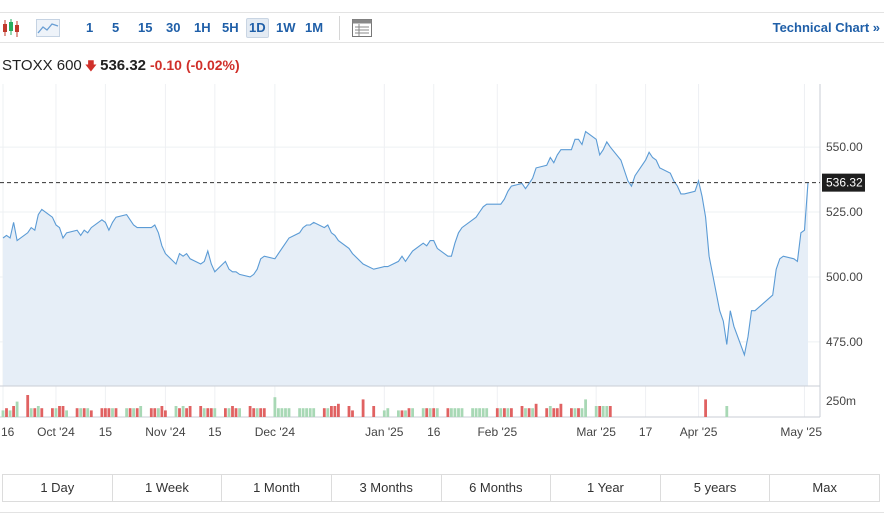 This screenshot has width=884, height=520. I want to click on interval-1: 1, so click(90, 27).